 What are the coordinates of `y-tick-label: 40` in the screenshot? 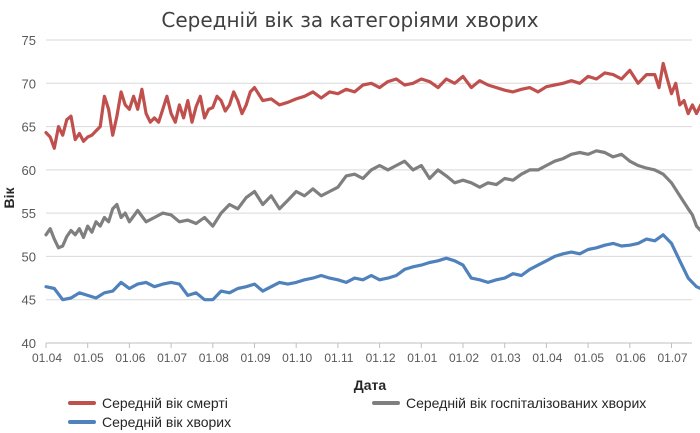 It's located at (29, 343).